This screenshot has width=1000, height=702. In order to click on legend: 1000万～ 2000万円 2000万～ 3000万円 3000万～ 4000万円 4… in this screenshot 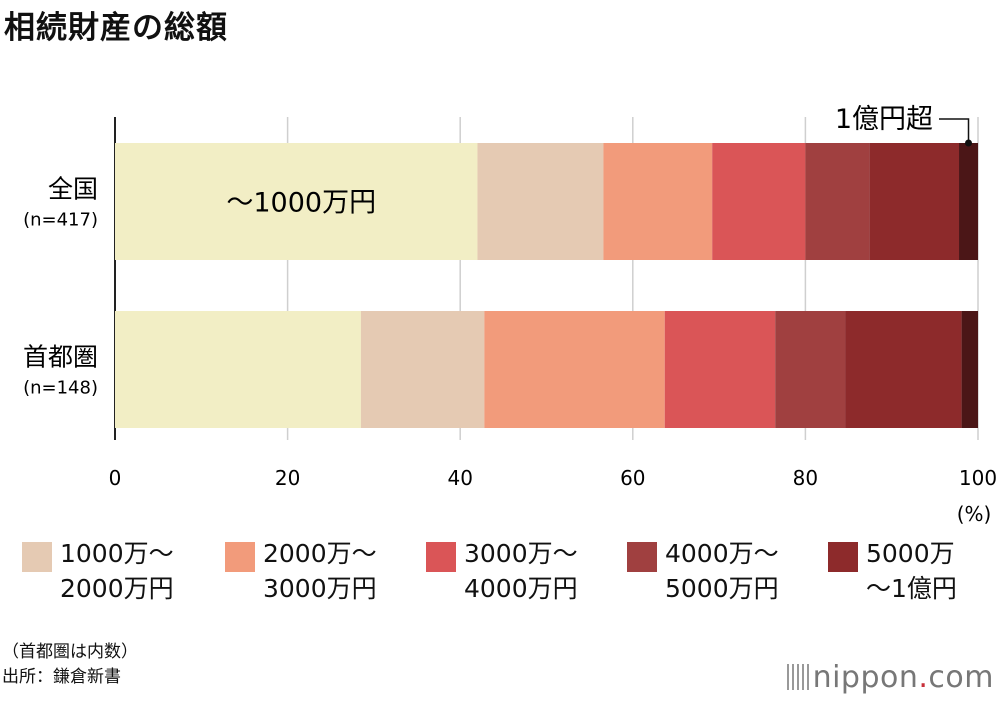, I will do `click(511, 574)`.